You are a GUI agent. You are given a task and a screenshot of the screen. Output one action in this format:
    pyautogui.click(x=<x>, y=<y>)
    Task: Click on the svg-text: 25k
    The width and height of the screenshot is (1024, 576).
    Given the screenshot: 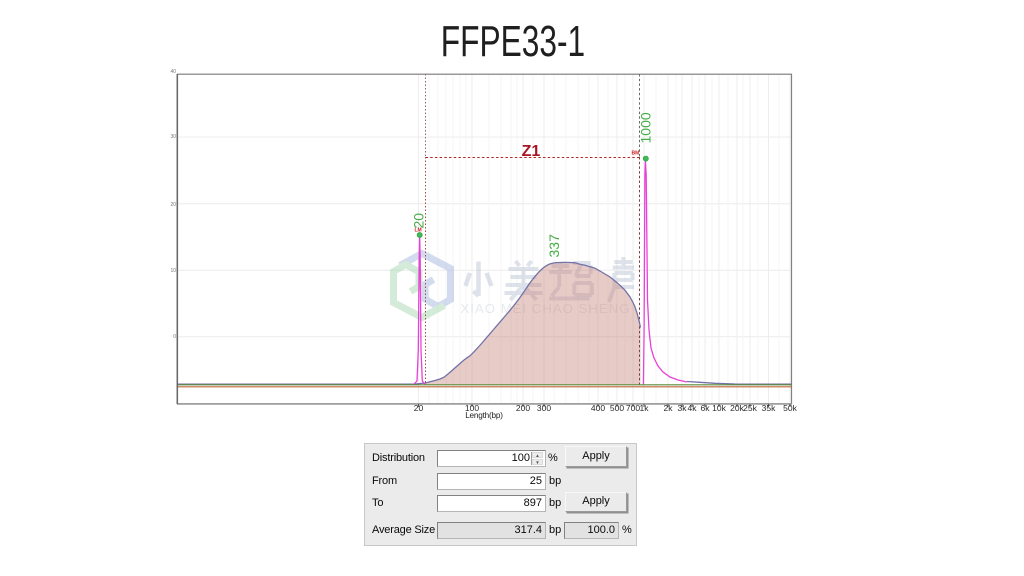 What is the action you would take?
    pyautogui.click(x=750, y=408)
    